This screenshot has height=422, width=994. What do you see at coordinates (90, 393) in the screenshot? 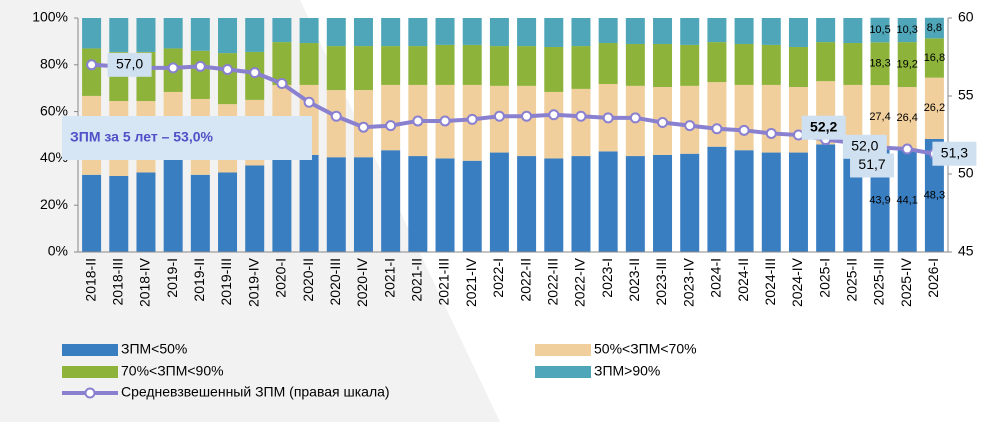
I see `legend-marker` at bounding box center [90, 393].